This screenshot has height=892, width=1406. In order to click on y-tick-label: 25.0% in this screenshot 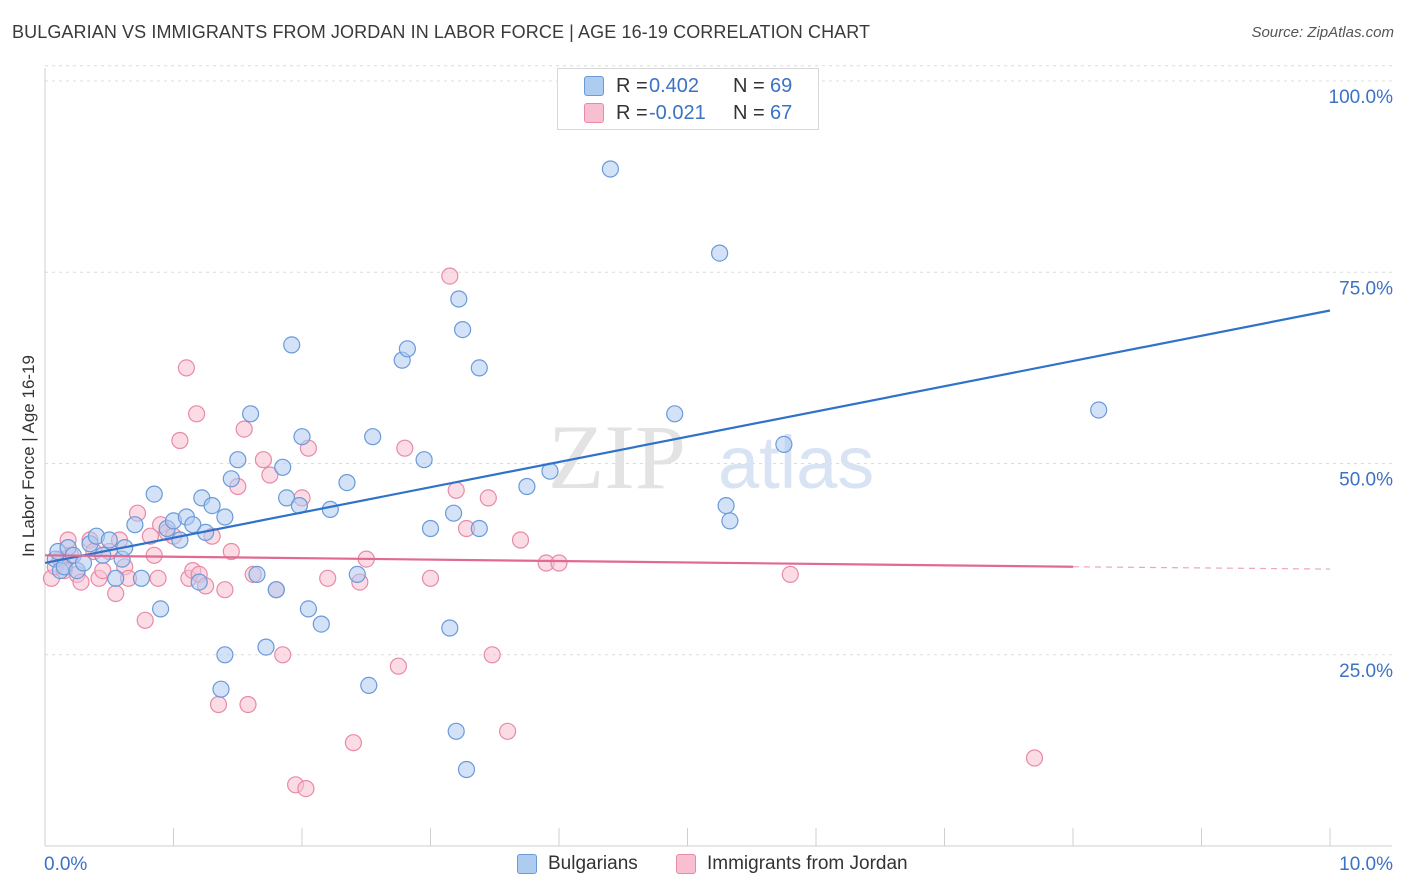, I will do `click(1366, 671)`.